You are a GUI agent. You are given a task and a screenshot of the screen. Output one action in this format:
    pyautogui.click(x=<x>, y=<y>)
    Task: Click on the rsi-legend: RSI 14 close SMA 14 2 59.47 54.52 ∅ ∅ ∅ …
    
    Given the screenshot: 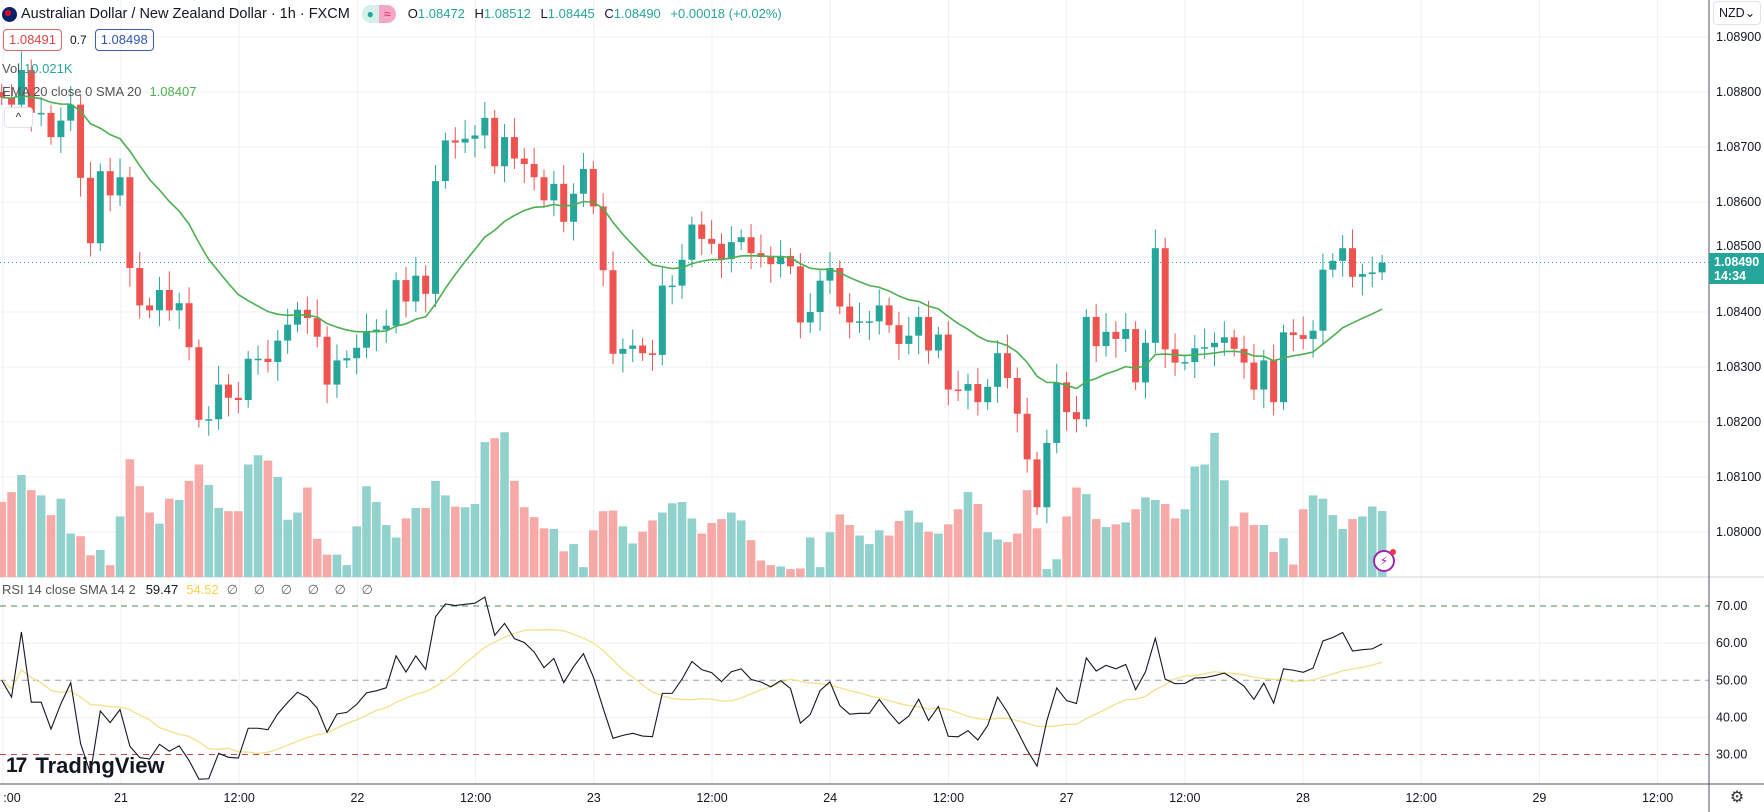 What is the action you would take?
    pyautogui.click(x=190, y=590)
    